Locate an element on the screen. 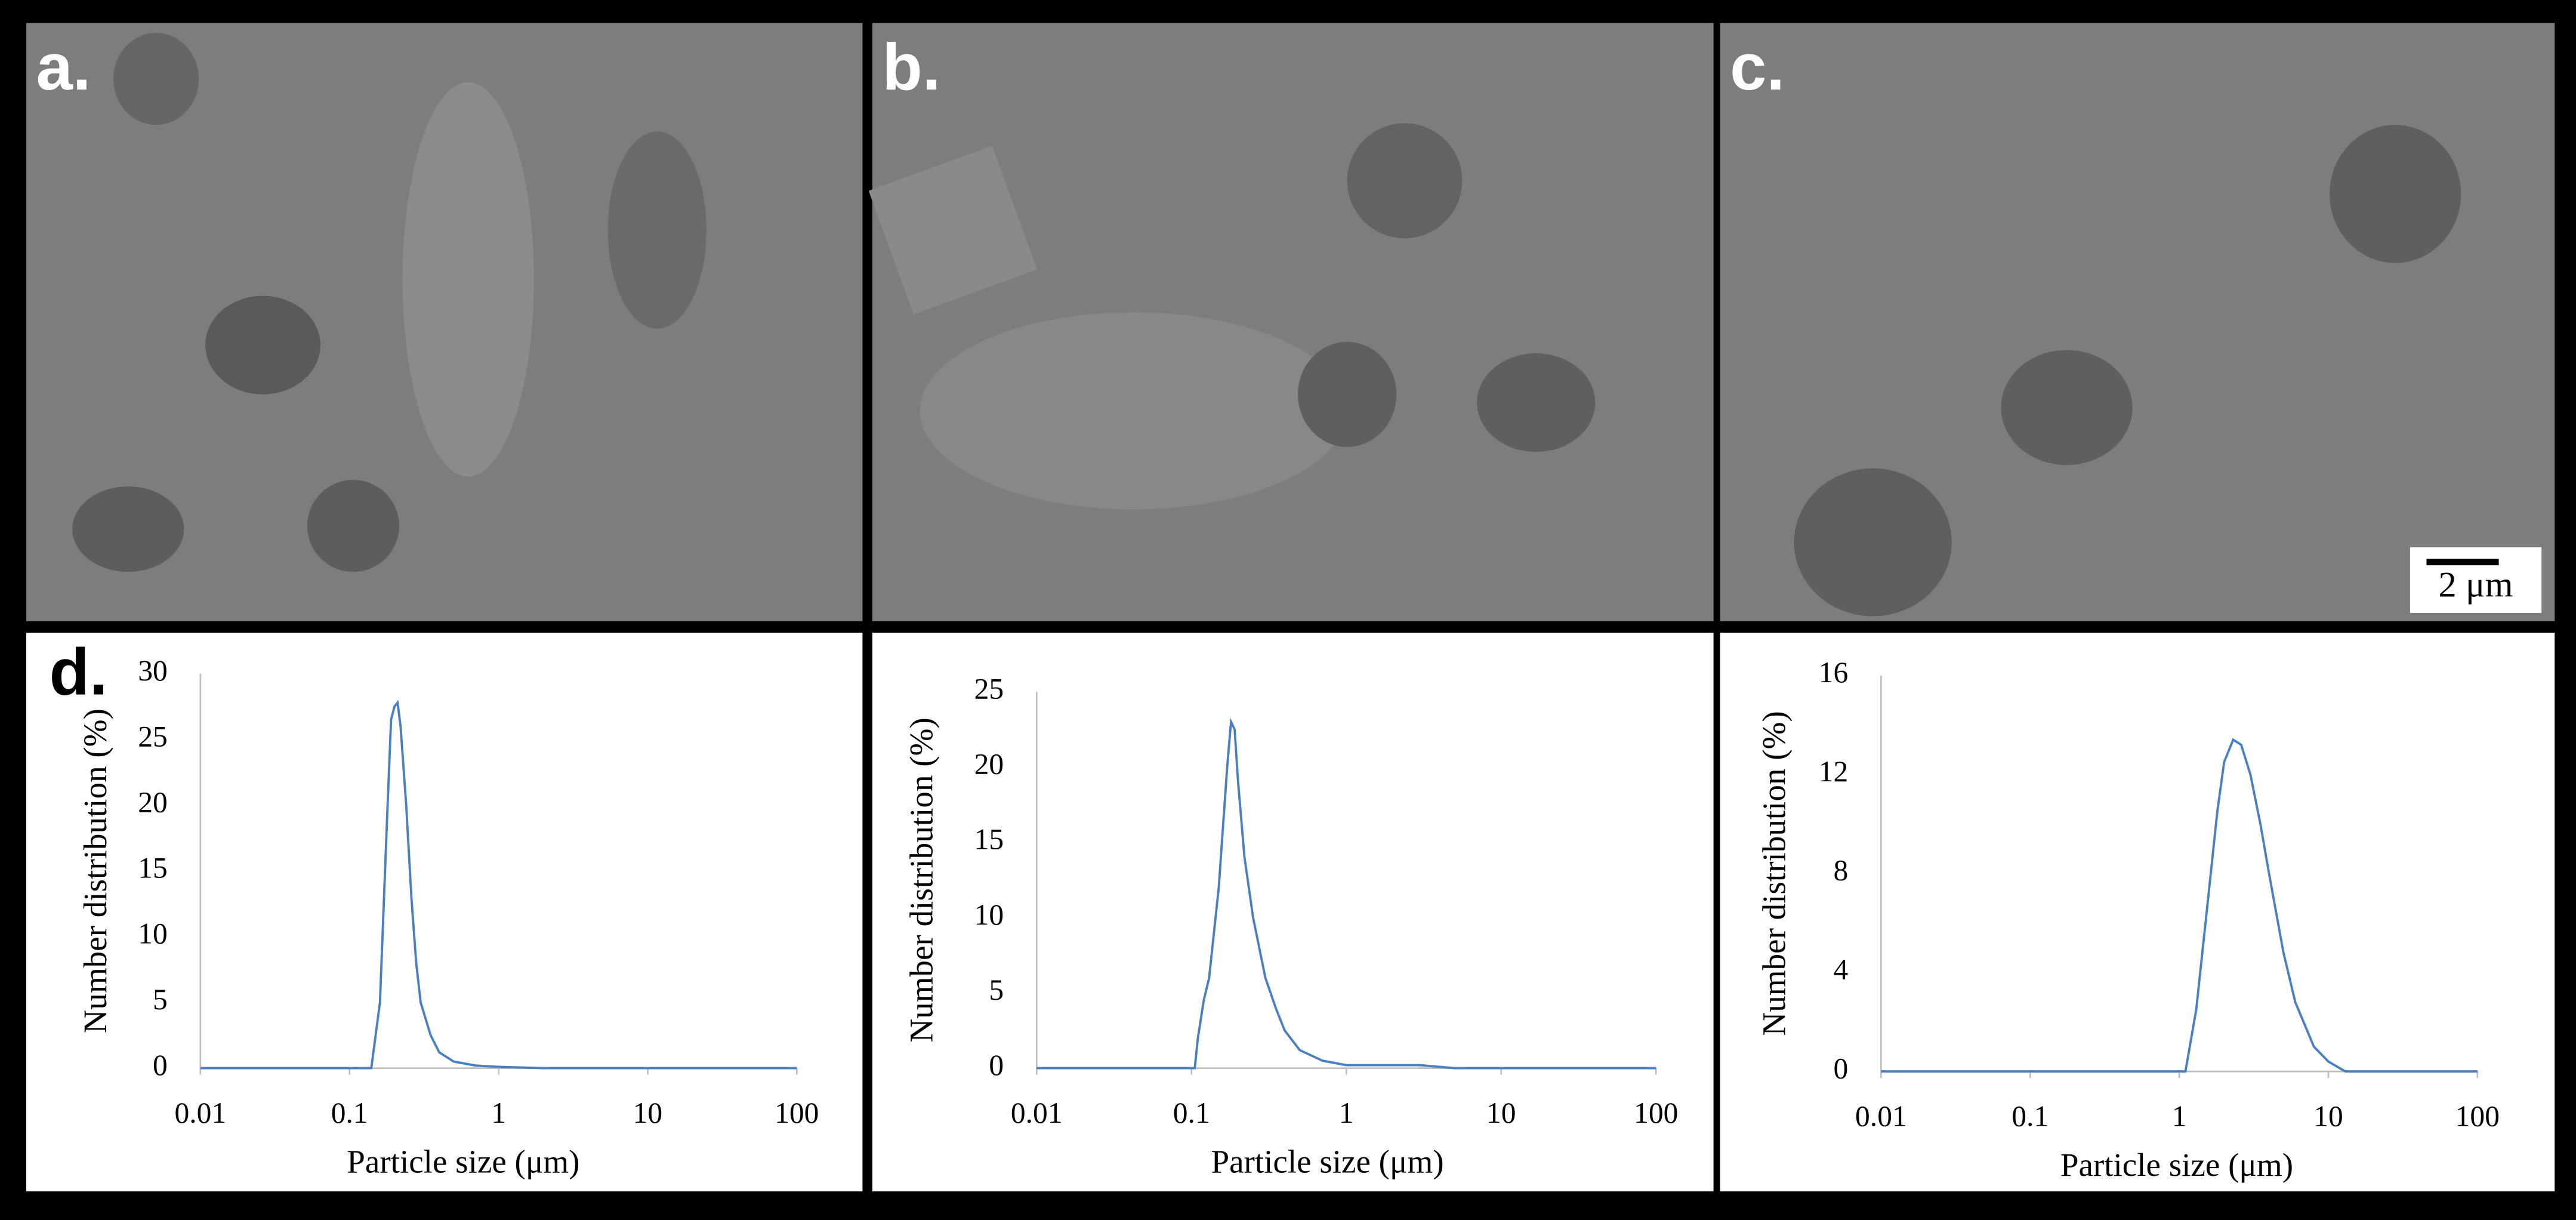  panel-label: a. is located at coordinates (64, 67).